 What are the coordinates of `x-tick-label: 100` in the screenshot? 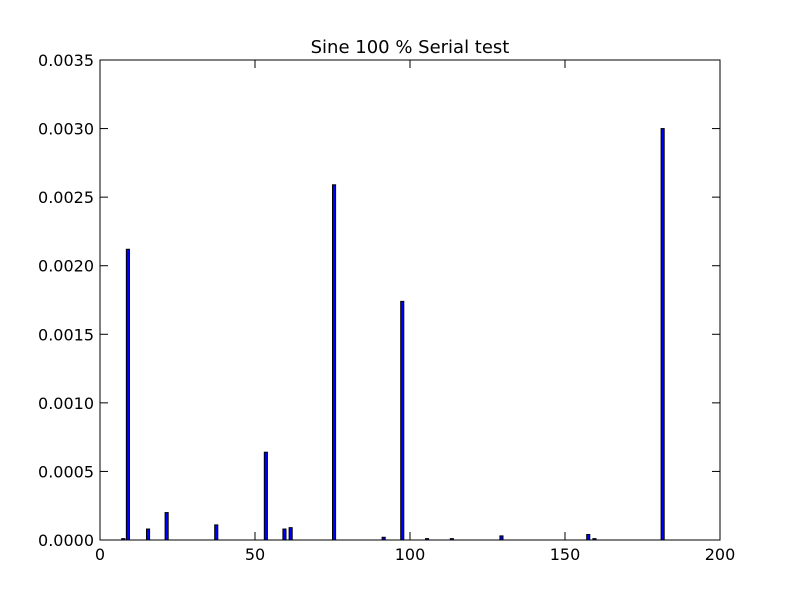 It's located at (410, 554).